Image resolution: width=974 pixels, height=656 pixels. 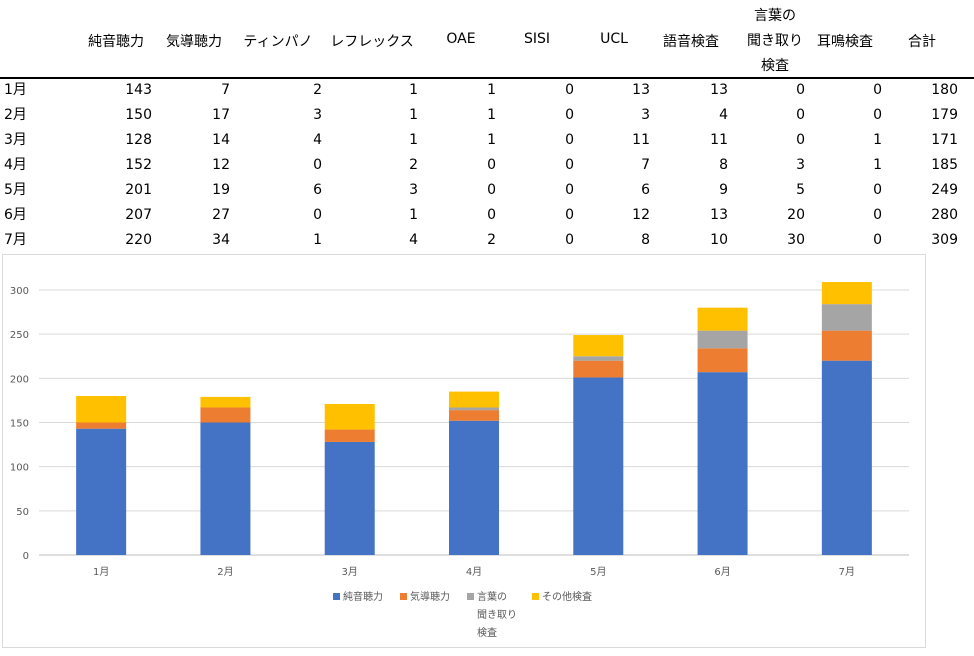 What do you see at coordinates (922, 42) in the screenshot?
I see `column-header: 合計` at bounding box center [922, 42].